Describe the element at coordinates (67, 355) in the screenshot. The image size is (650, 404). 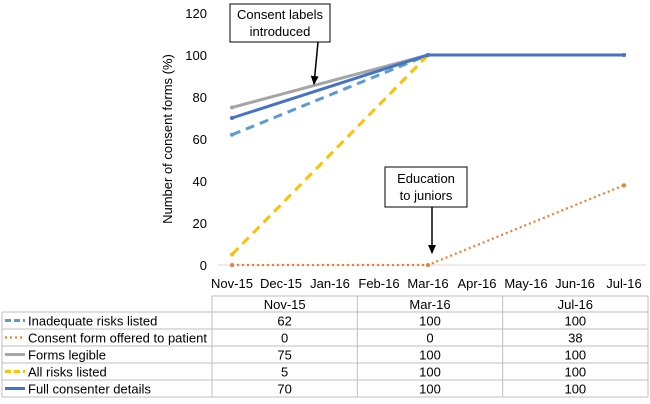
I see `table-series-label: Forms legible` at that location.